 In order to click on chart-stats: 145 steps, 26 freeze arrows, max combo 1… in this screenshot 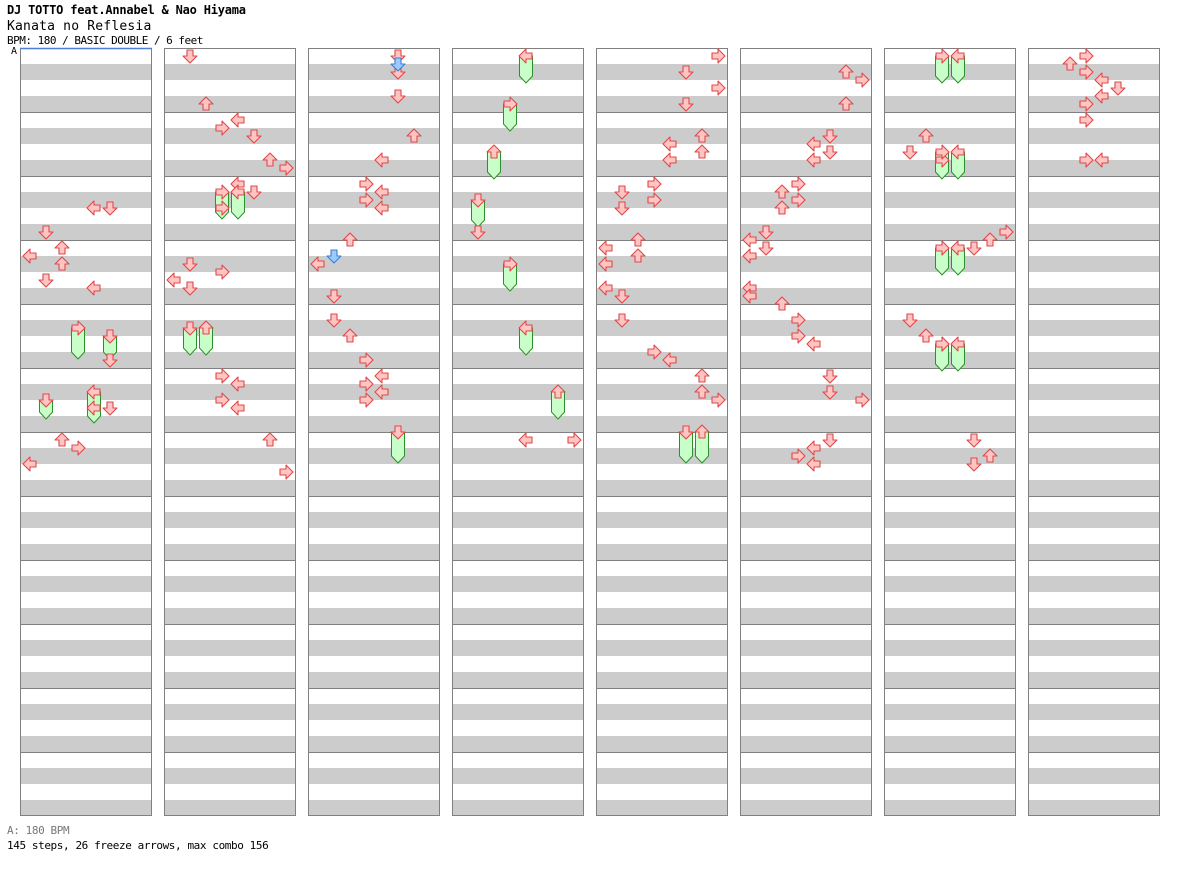, I will do `click(138, 845)`.